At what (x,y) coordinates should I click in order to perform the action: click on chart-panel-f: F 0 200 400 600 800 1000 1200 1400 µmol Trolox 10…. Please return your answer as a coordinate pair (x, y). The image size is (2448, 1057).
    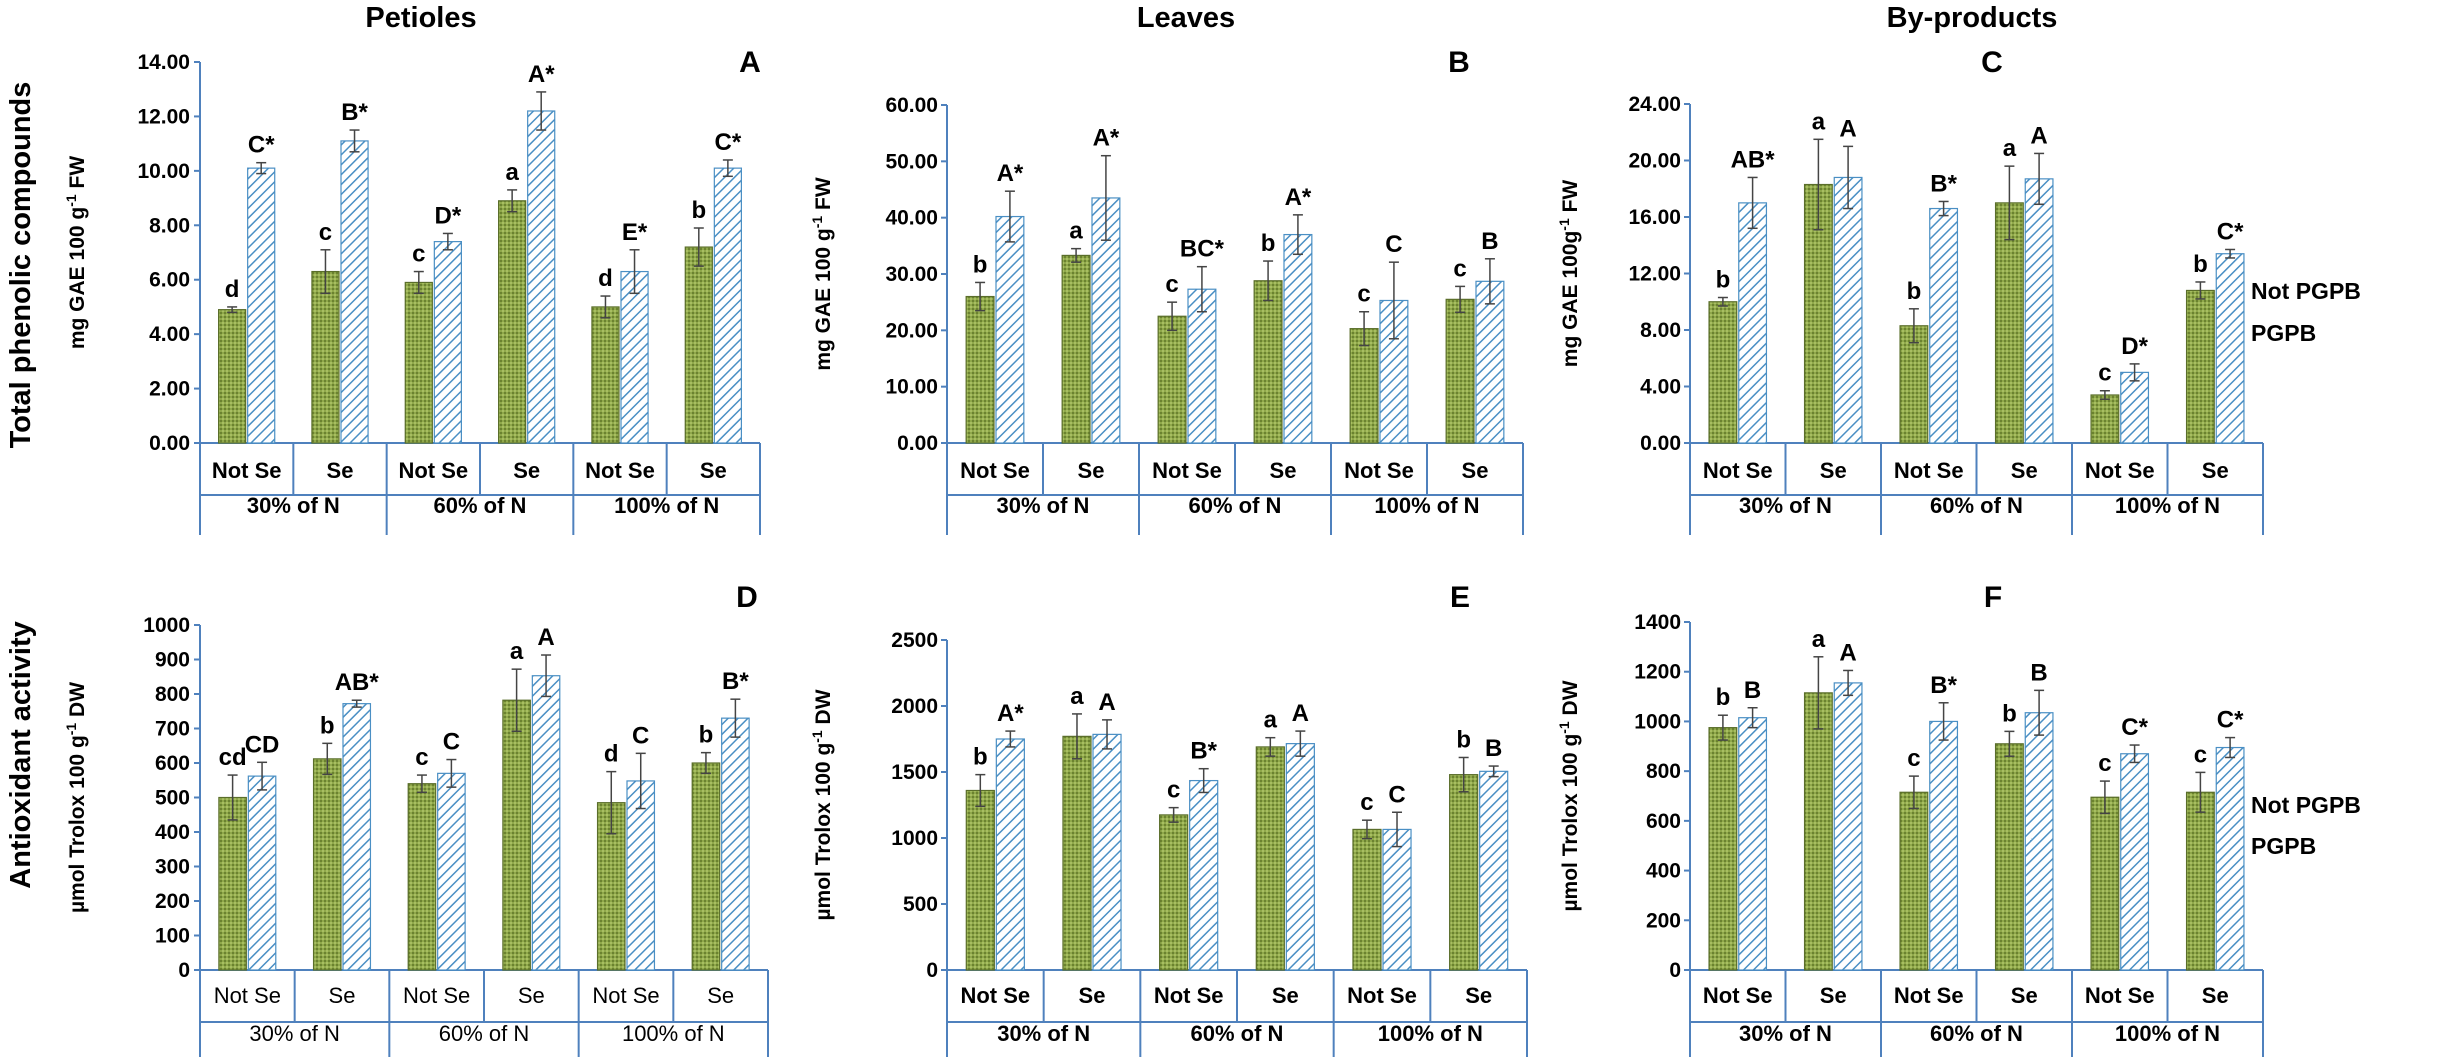
    Looking at the image, I should click on (1910, 819).